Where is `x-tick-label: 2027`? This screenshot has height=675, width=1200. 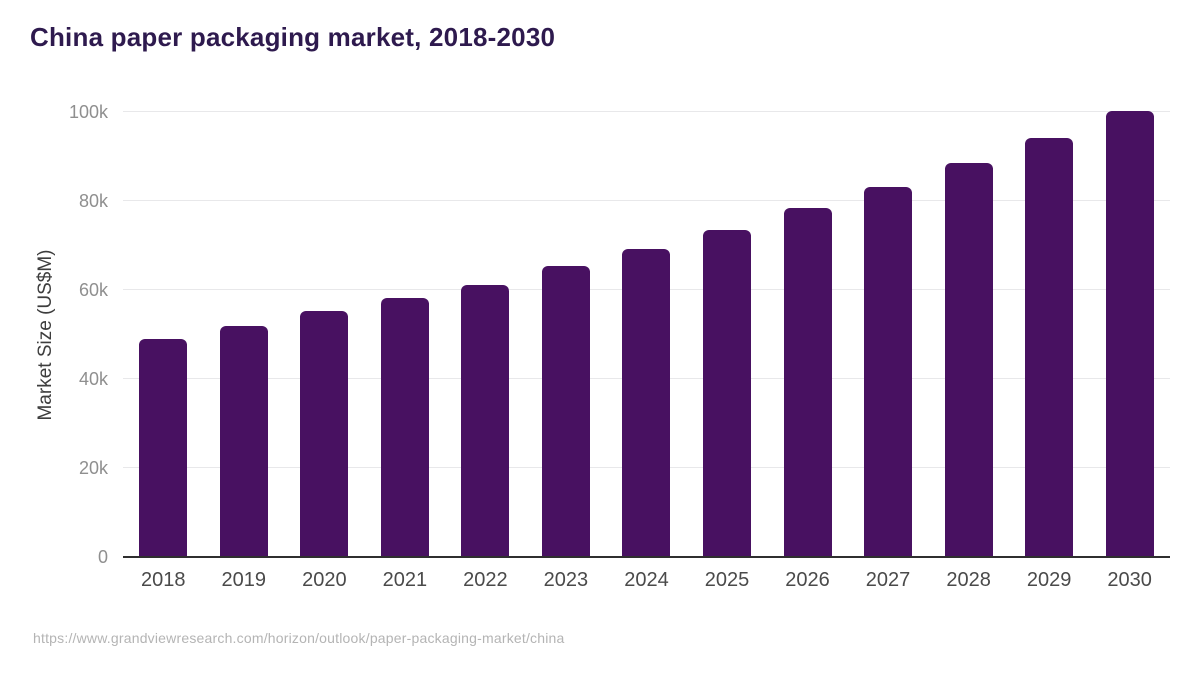 x-tick-label: 2027 is located at coordinates (888, 580).